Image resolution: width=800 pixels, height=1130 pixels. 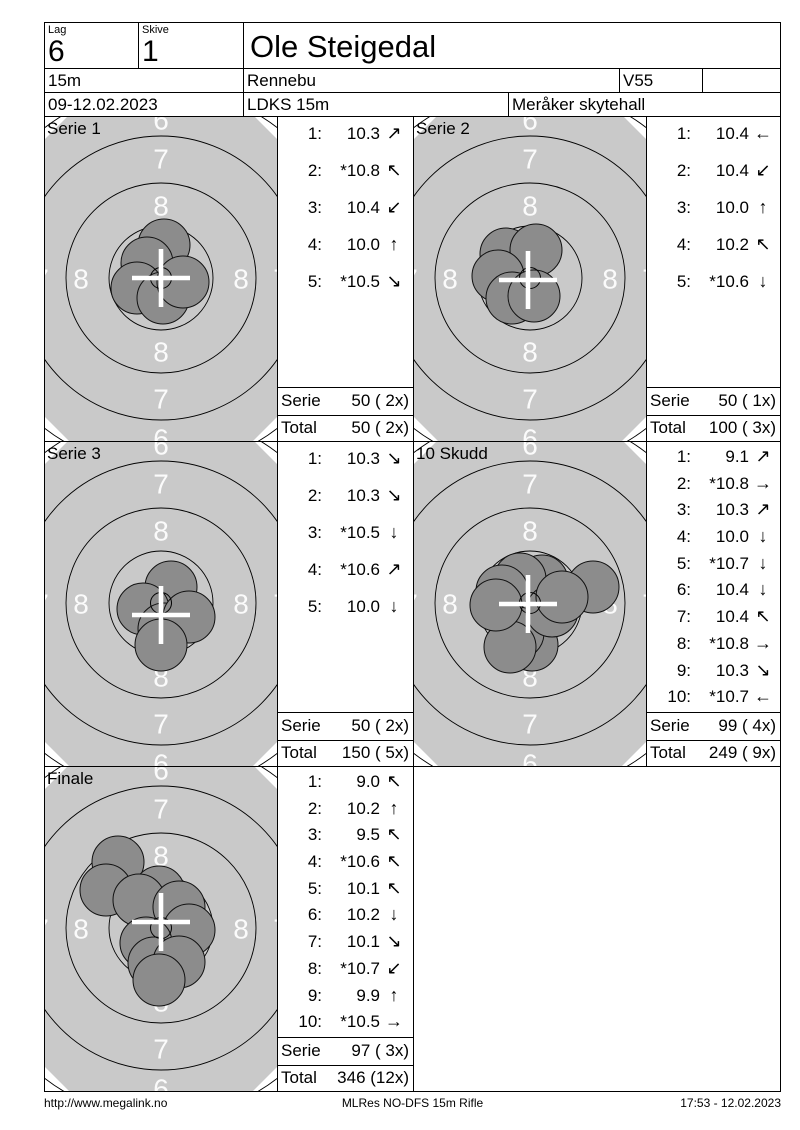 What do you see at coordinates (368, 835) in the screenshot?
I see `shot-value: 9.5` at bounding box center [368, 835].